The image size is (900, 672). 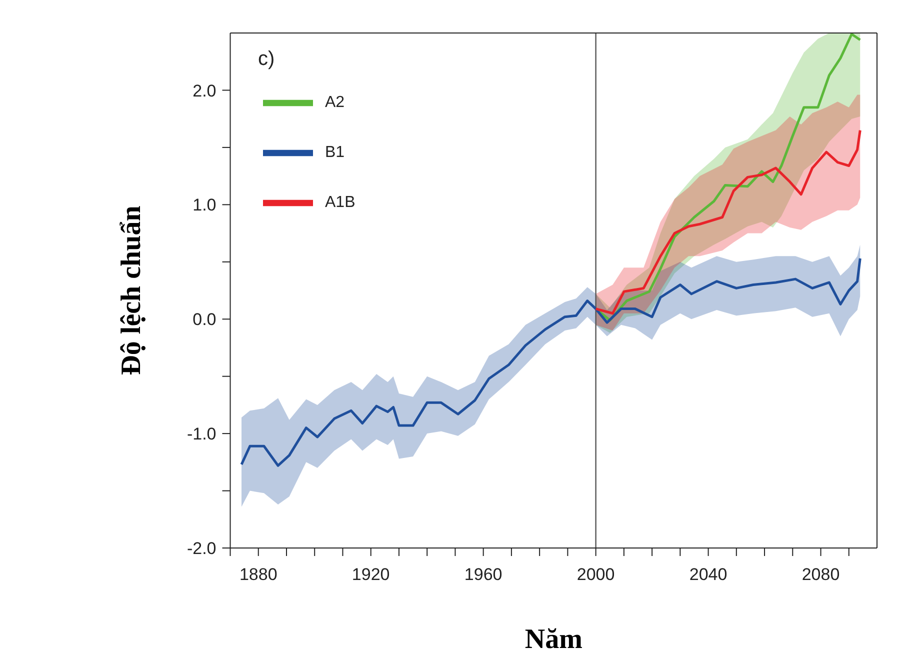 What do you see at coordinates (204, 90) in the screenshot?
I see `y-tick-label: 2.0` at bounding box center [204, 90].